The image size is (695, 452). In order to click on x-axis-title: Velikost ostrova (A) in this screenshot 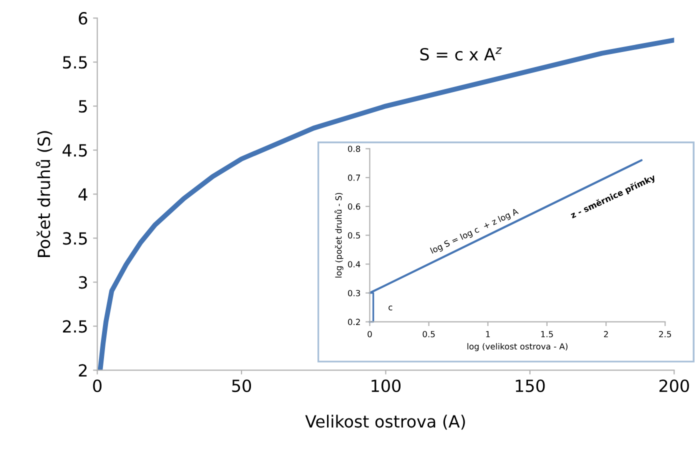, I will do `click(385, 422)`.